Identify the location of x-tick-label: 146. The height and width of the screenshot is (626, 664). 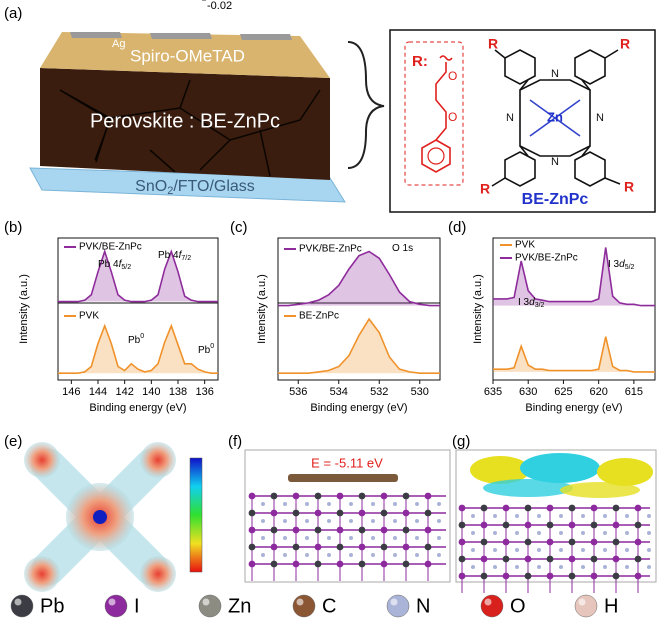
(71, 392).